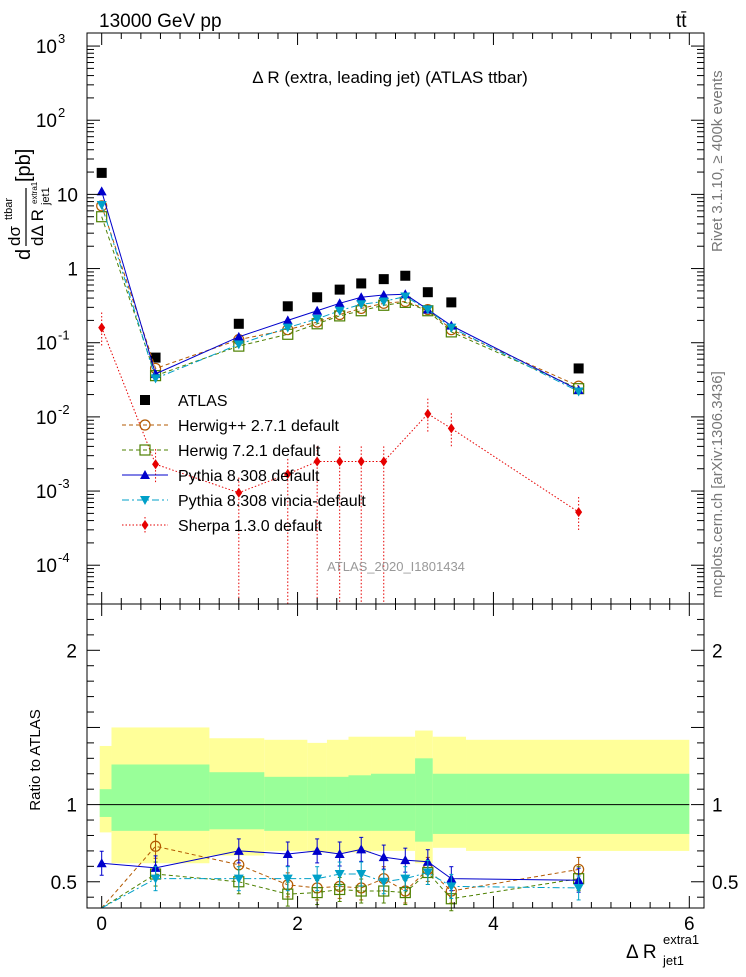  I want to click on ratio-panel-series, so click(340, 872).